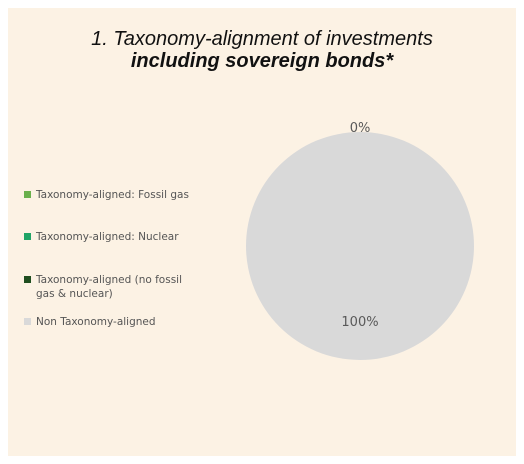  I want to click on legend-swatch-fossil-gas, so click(27, 194).